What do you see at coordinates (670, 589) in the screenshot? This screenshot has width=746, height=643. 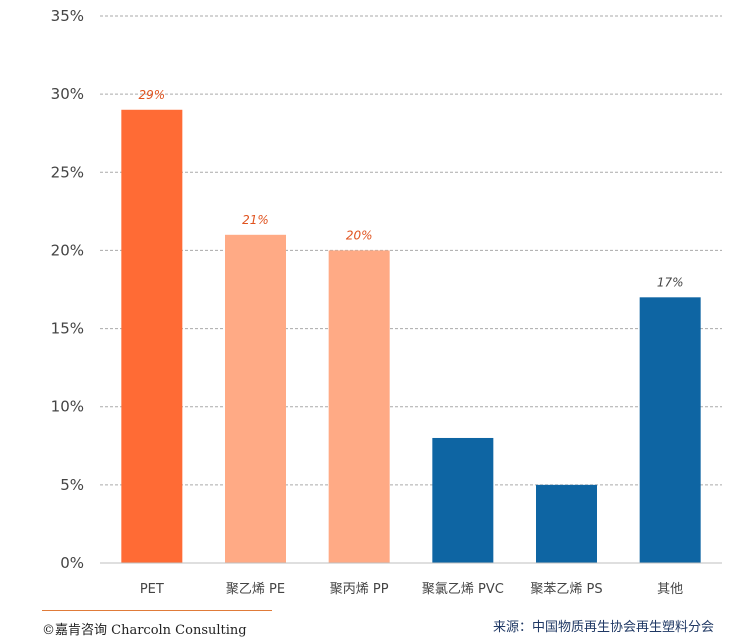 I see `x-tick-label: 其他` at bounding box center [670, 589].